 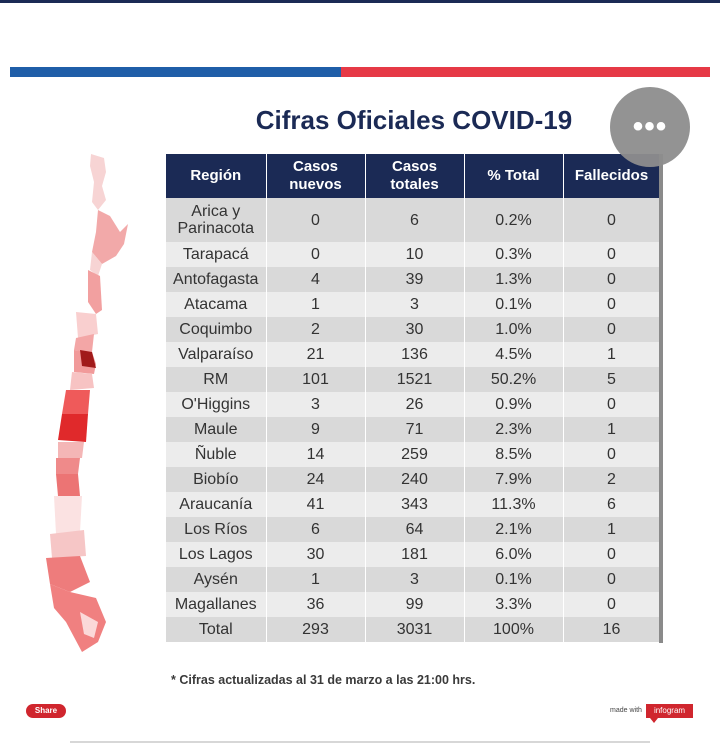 What do you see at coordinates (360, 742) in the screenshot?
I see `bottom-divider` at bounding box center [360, 742].